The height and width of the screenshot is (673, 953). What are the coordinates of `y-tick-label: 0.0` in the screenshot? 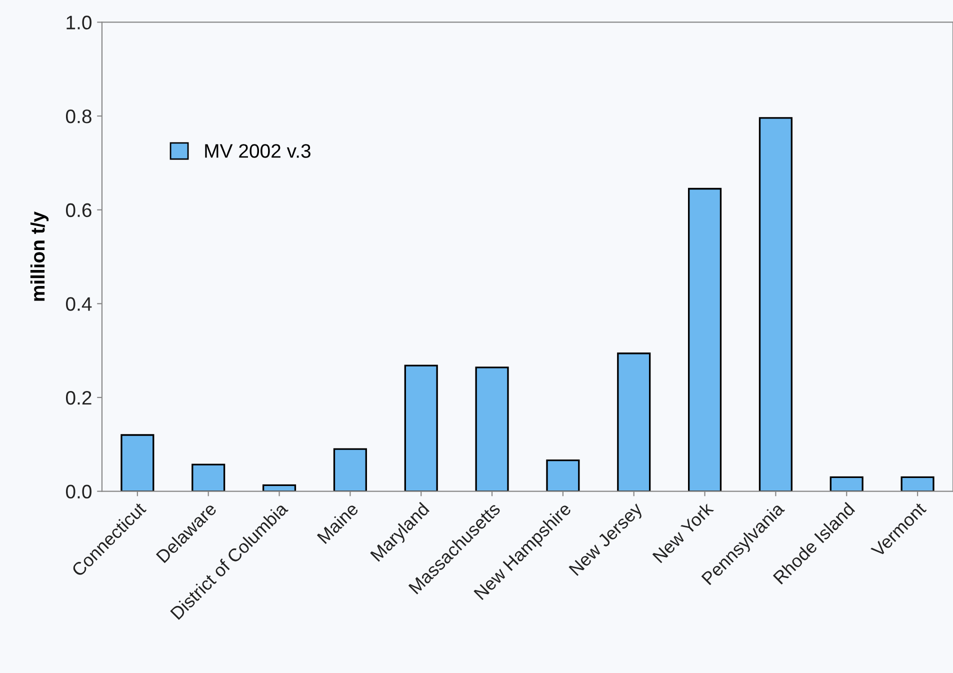 It's located at (79, 491).